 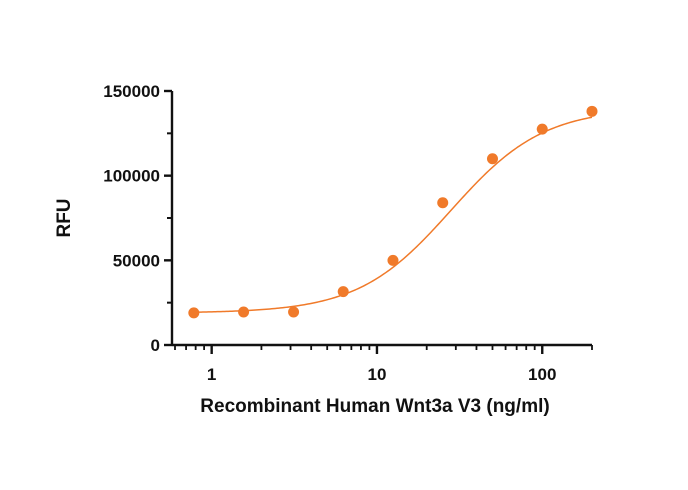 I want to click on y-axis-title: RFU, so click(x=64, y=217).